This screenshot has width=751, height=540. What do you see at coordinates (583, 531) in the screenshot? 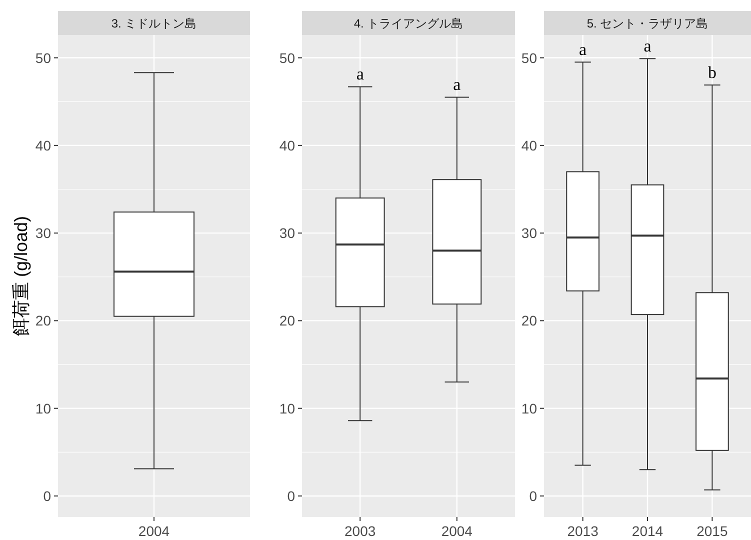
I see `x-tick-label: 2013` at bounding box center [583, 531].